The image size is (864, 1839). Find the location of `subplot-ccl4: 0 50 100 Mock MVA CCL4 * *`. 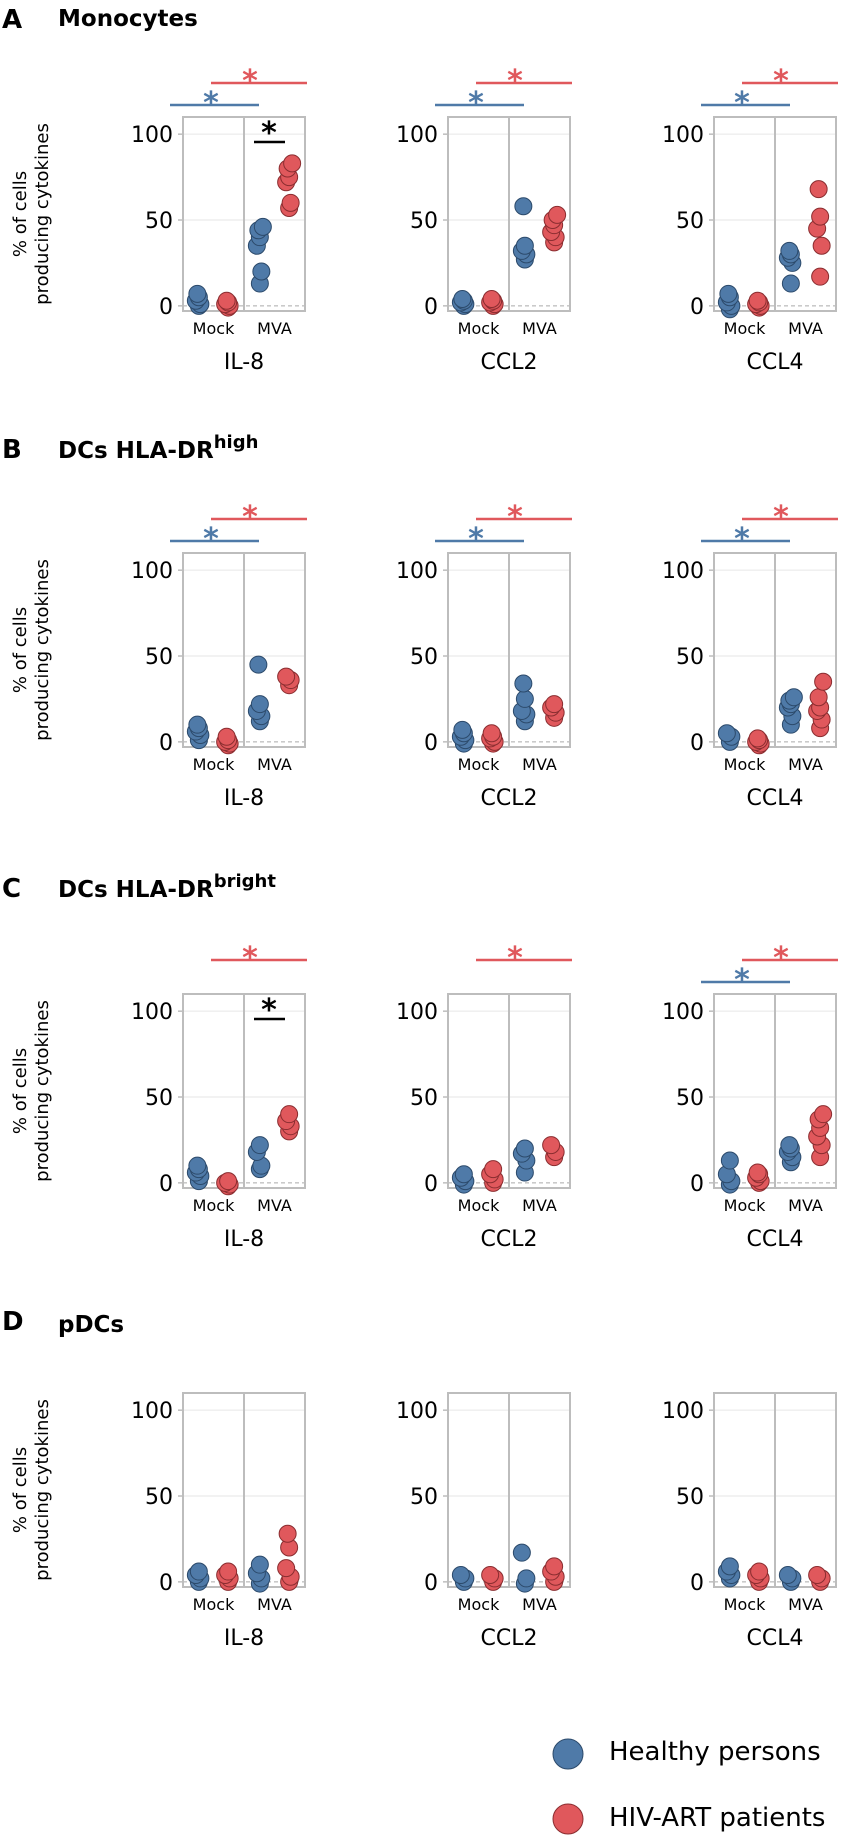

subplot-ccl4: 0 50 100 Mock MVA CCL4 * * is located at coordinates (750, 1096).